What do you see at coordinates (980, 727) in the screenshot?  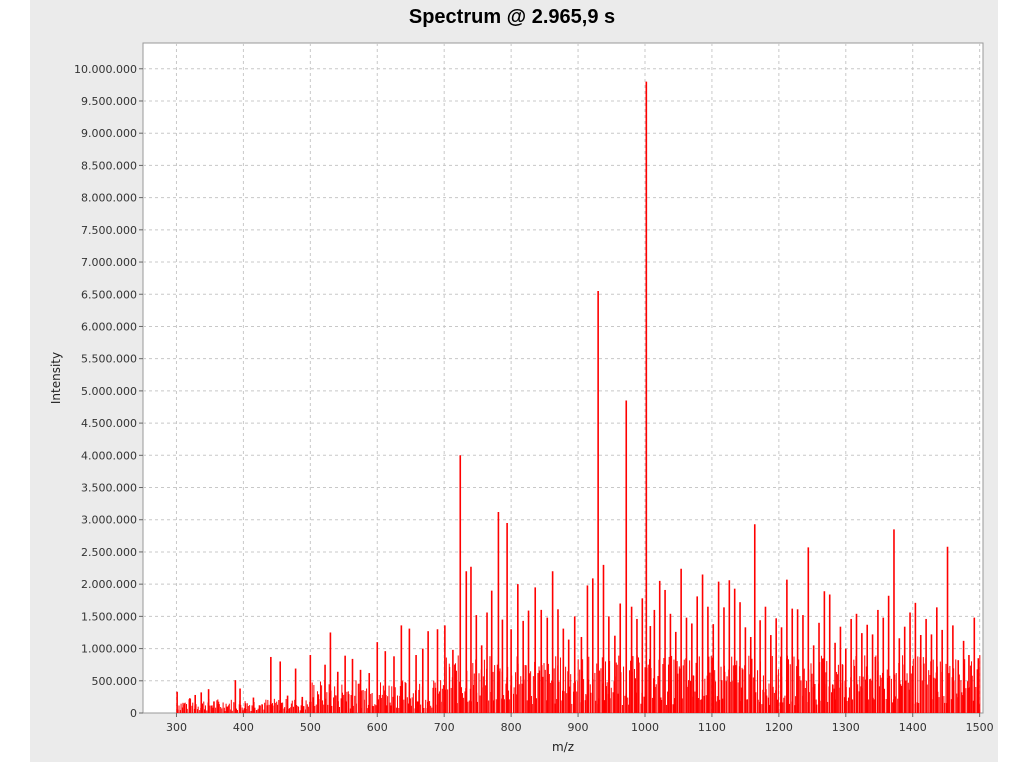 I see `x-tick-label: 1500` at bounding box center [980, 727].